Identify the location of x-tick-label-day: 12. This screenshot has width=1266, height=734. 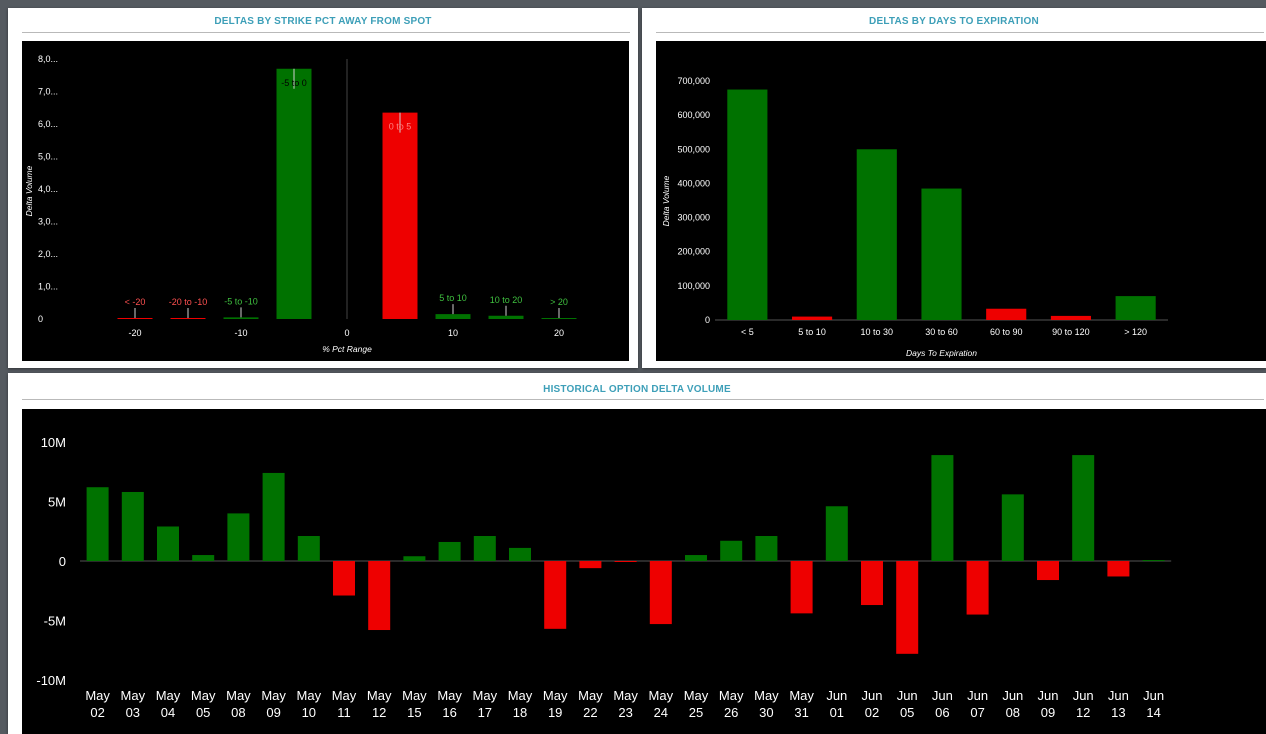
(379, 712).